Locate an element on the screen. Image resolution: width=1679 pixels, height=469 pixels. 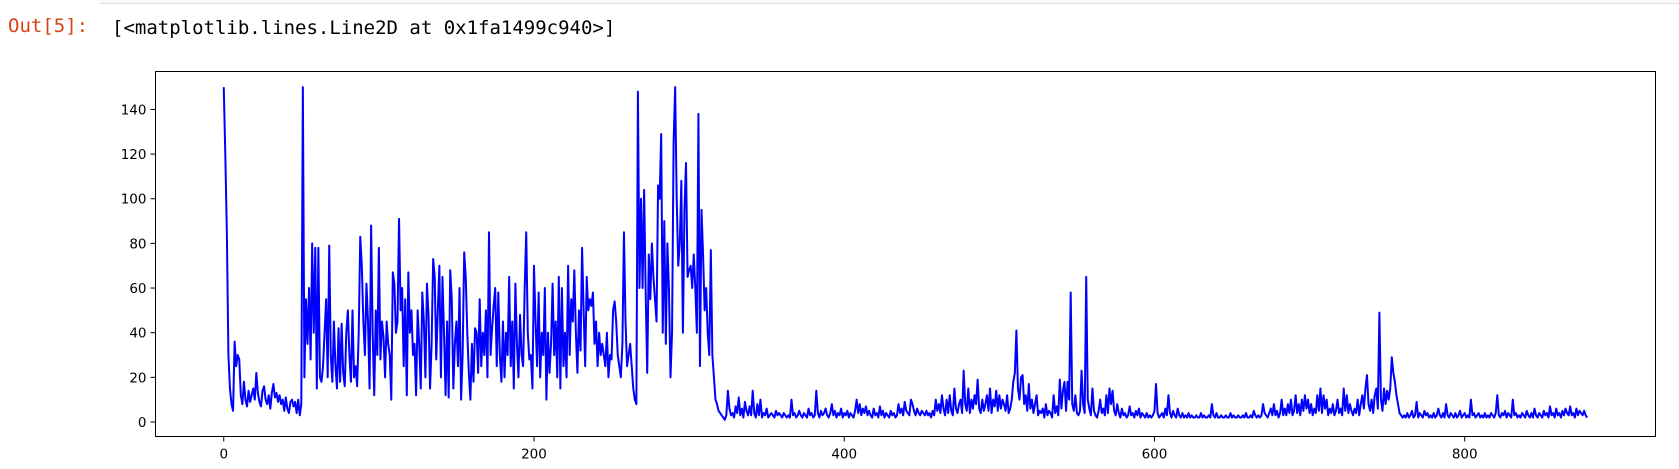
y-tick-label: 40 is located at coordinates (137, 334).